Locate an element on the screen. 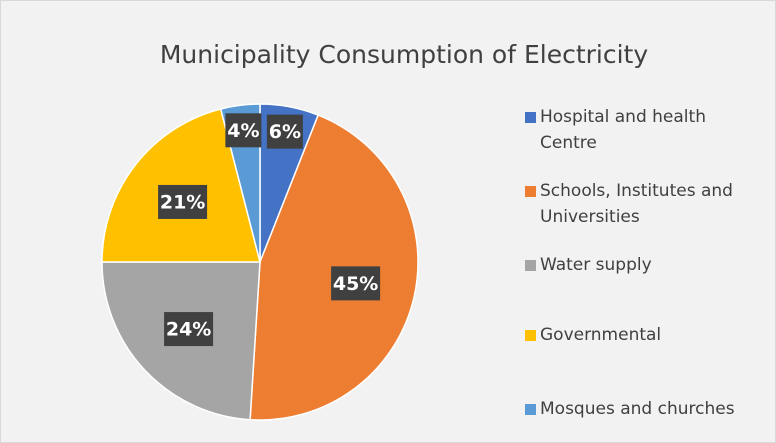 Image resolution: width=776 pixels, height=443 pixels. legend-label: Schools, Institutes and Universities is located at coordinates (636, 204).